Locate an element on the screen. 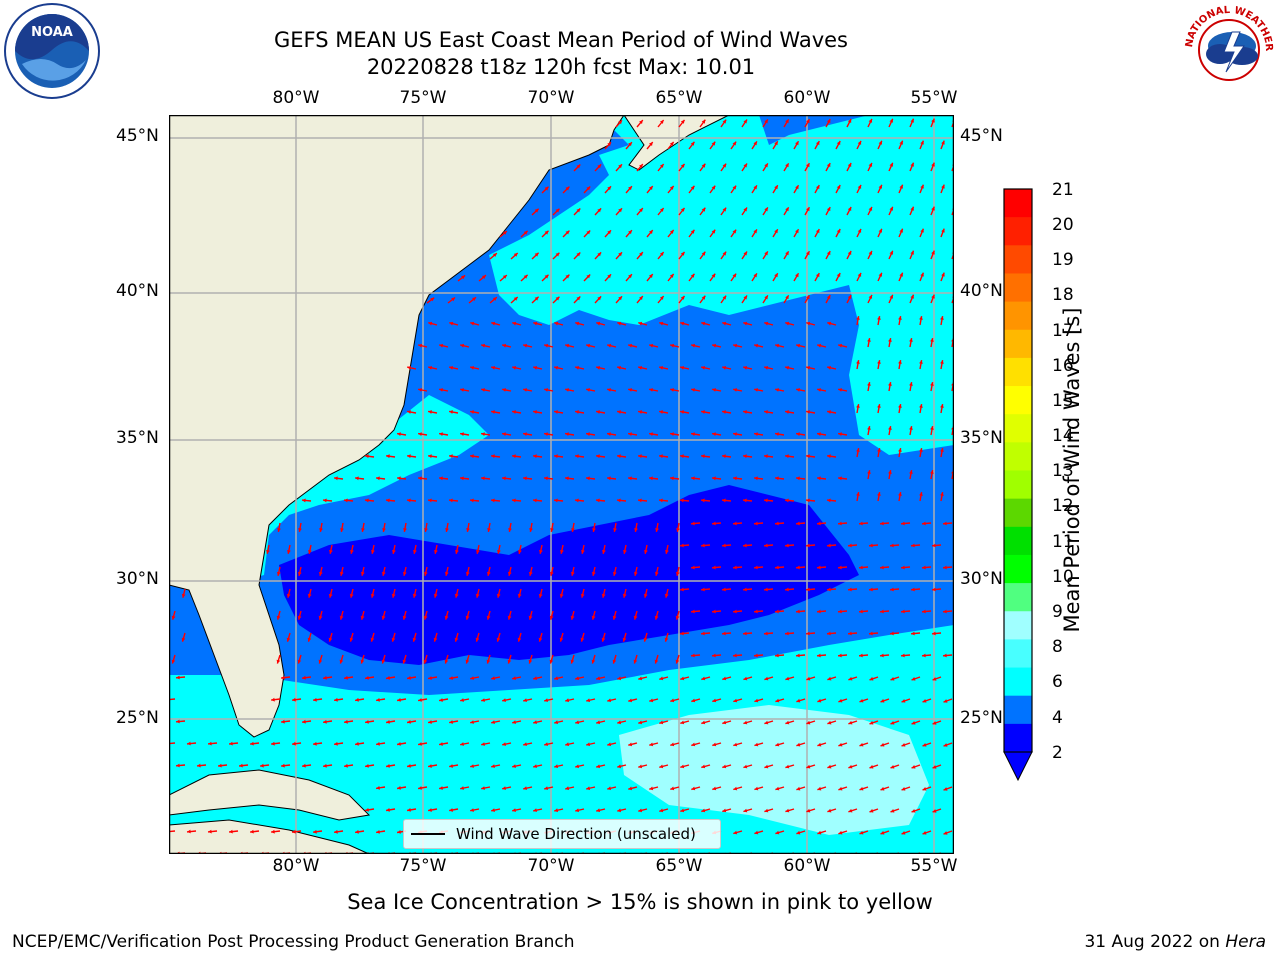 The image size is (1280, 960). colorbar-tick-label: 12 is located at coordinates (1063, 506).